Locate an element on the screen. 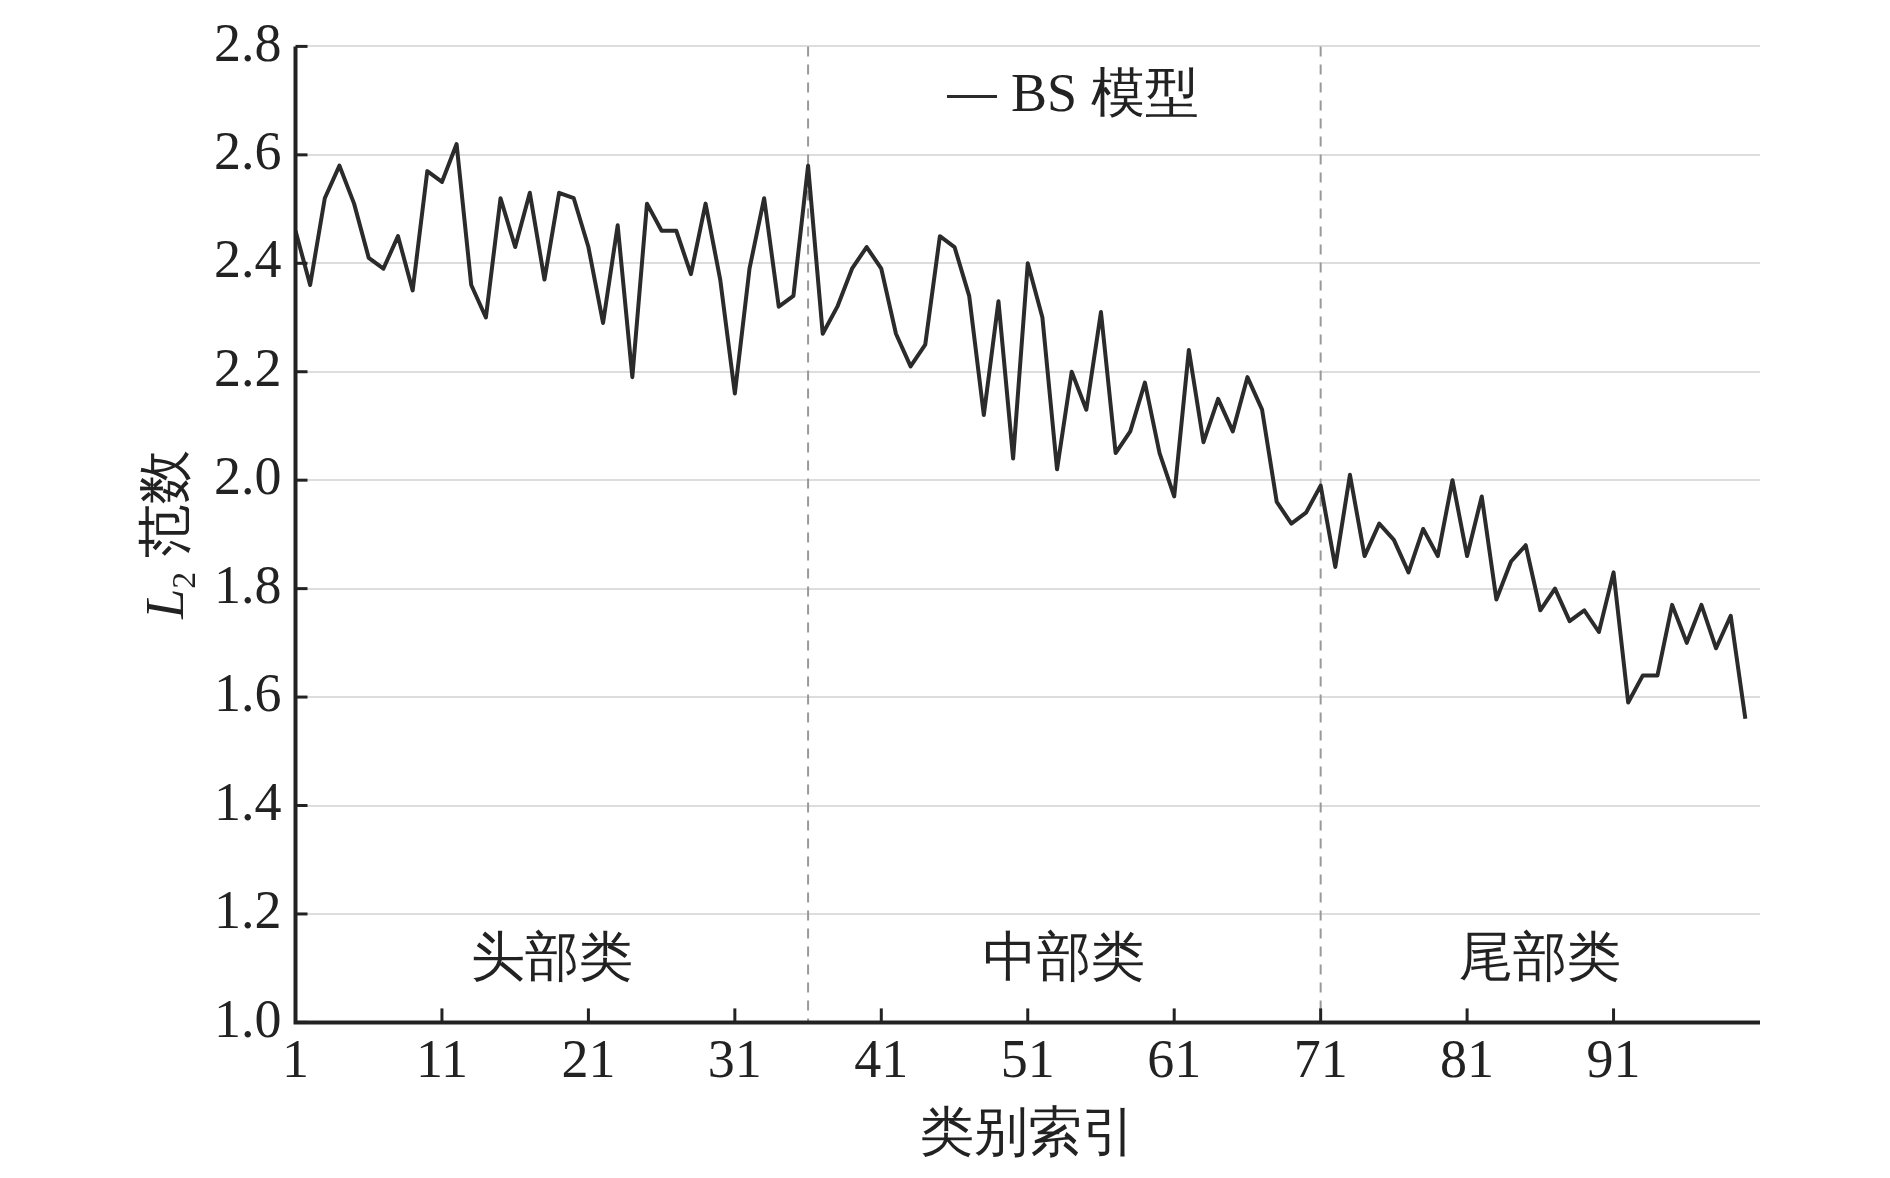  x-tick-label: 71 is located at coordinates (1320, 1058).